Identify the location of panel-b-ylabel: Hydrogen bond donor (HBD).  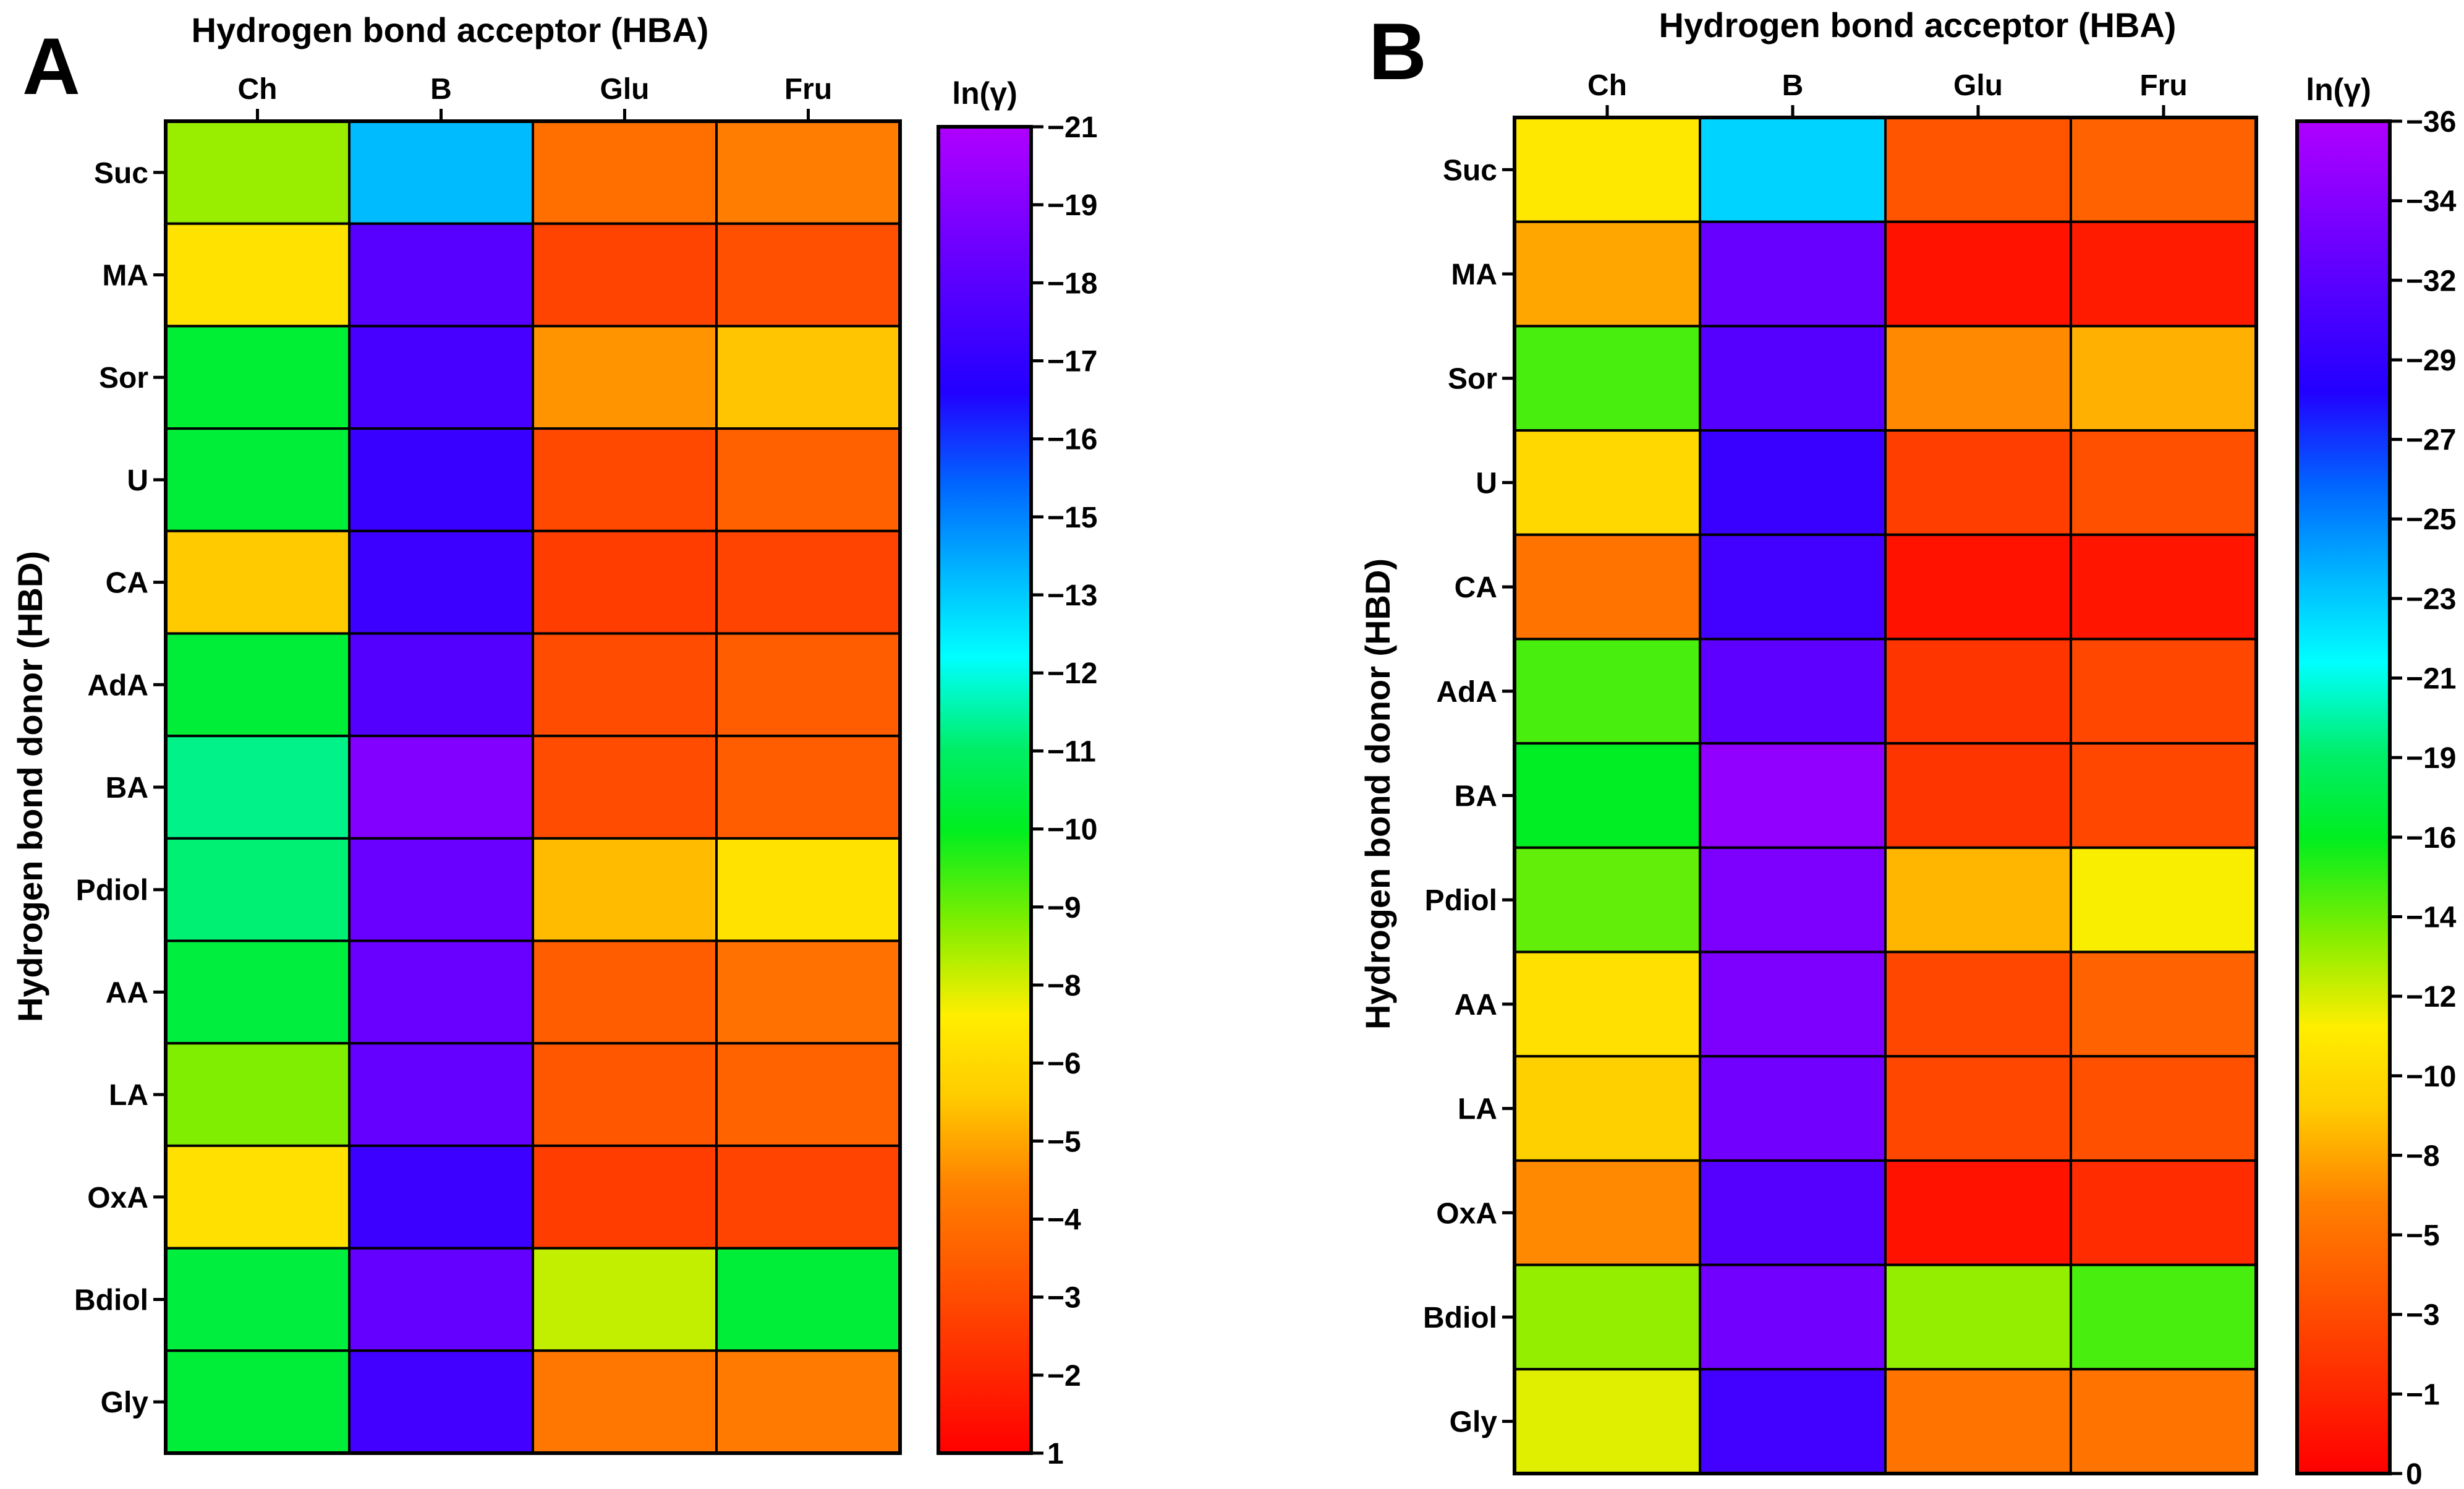
(1377, 794).